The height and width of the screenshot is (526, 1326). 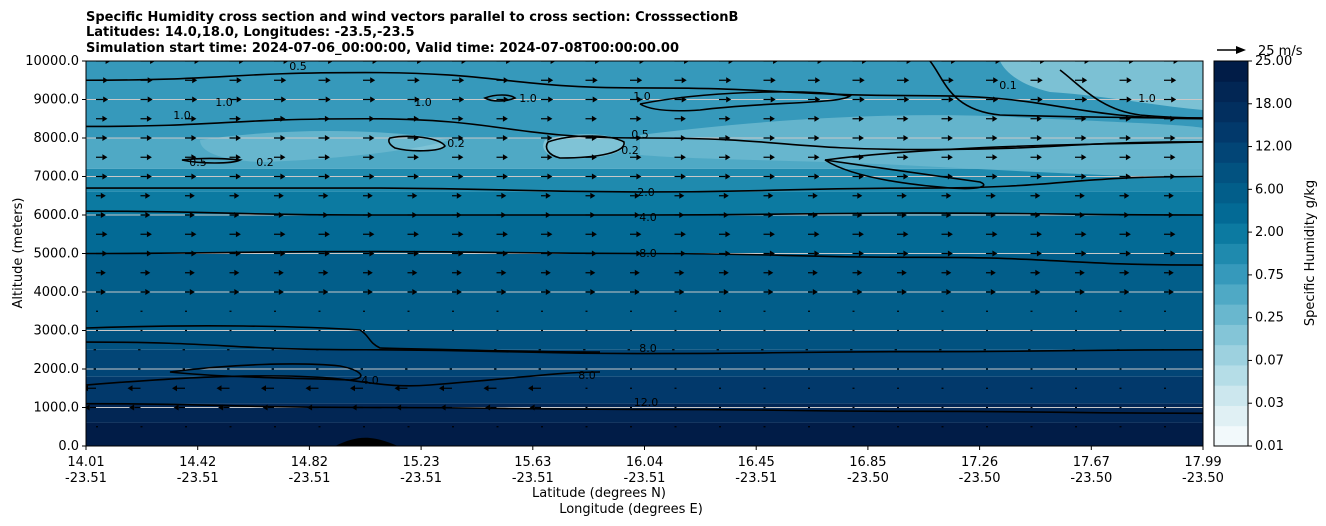 What do you see at coordinates (57, 215) in the screenshot?
I see `y-tick-label: 6000.0` at bounding box center [57, 215].